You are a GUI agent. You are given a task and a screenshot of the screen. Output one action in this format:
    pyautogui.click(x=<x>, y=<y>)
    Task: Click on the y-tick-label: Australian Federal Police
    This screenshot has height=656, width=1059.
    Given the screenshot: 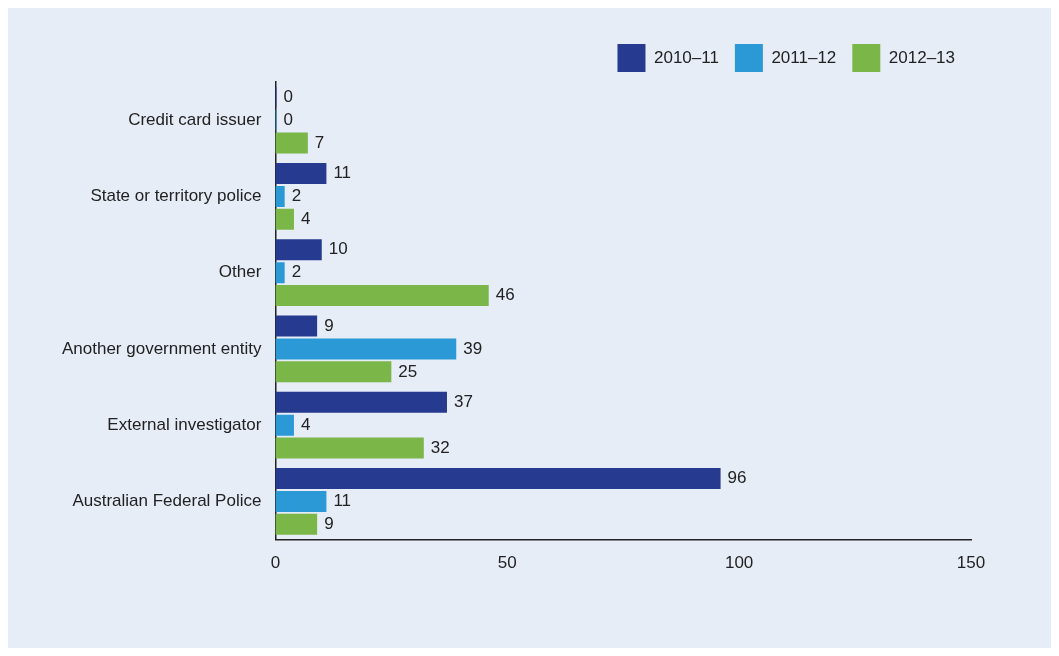 What is the action you would take?
    pyautogui.click(x=167, y=501)
    